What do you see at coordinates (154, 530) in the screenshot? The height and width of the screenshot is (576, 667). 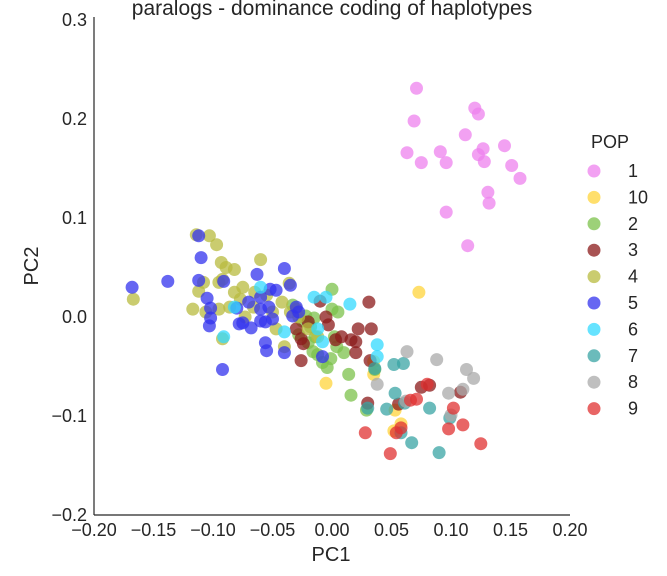 I see `x-tick-label: −0.15` at bounding box center [154, 530].